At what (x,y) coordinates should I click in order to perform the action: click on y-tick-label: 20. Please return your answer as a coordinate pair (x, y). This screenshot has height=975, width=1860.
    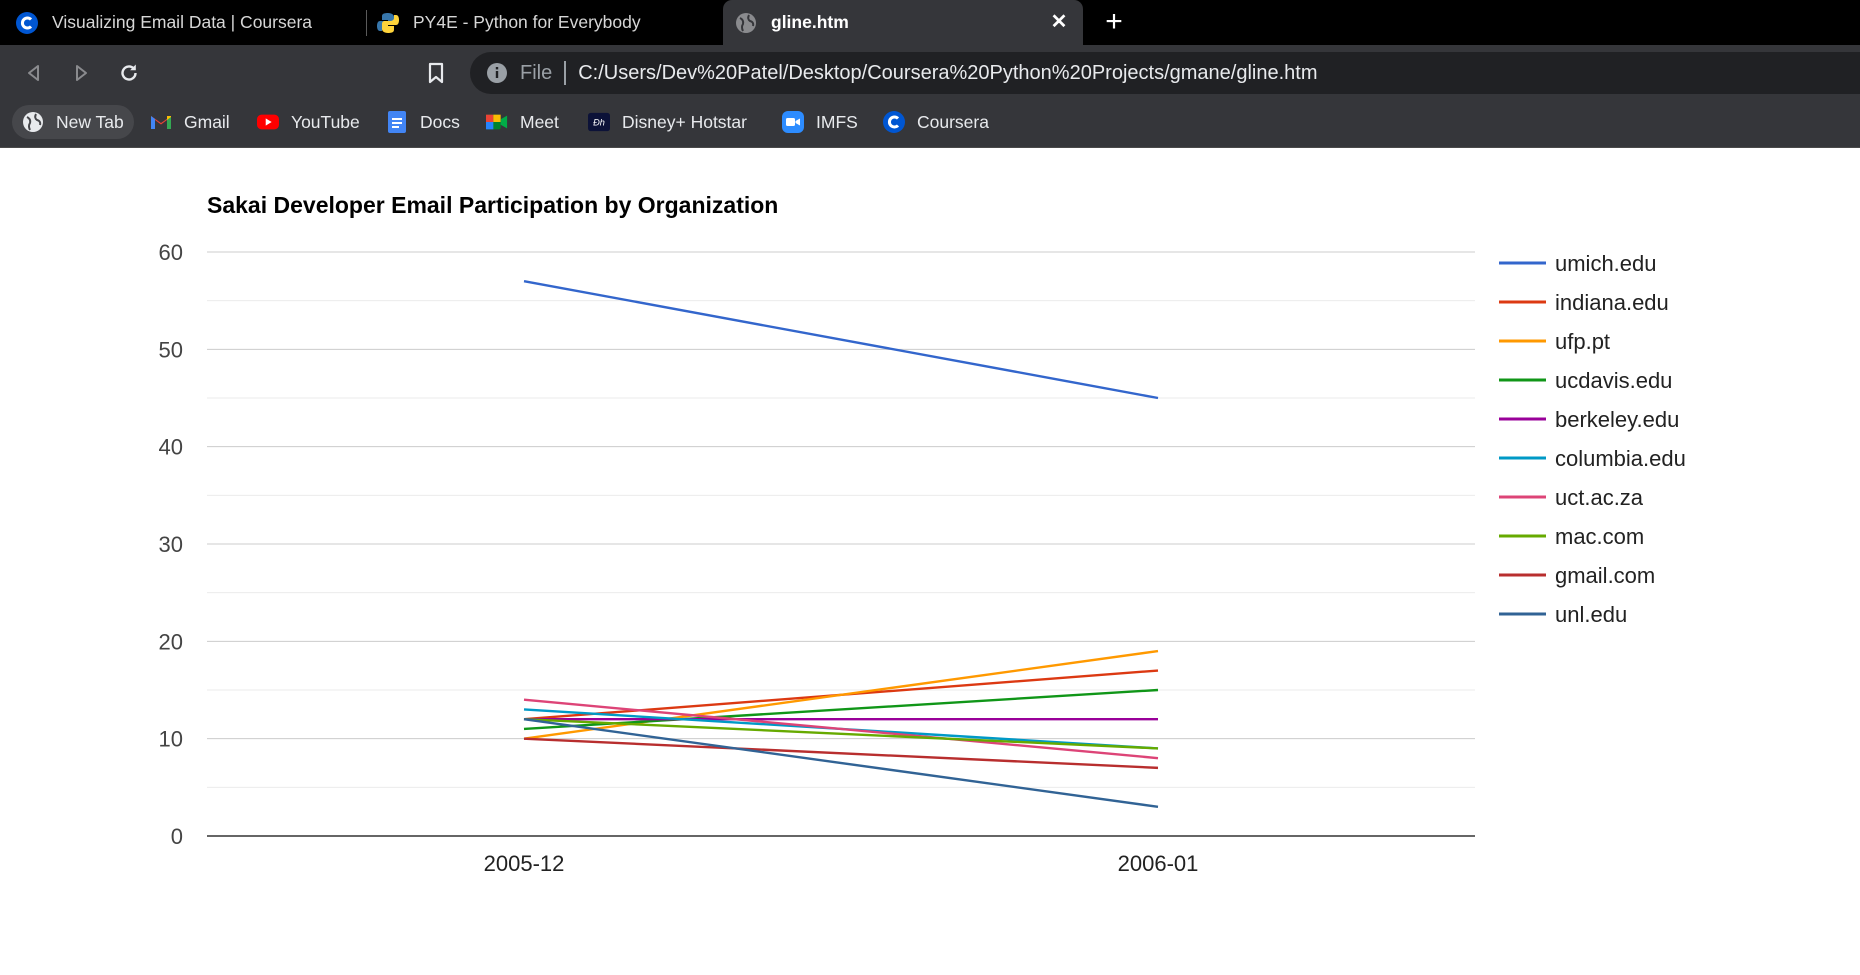
    Looking at the image, I should click on (171, 641).